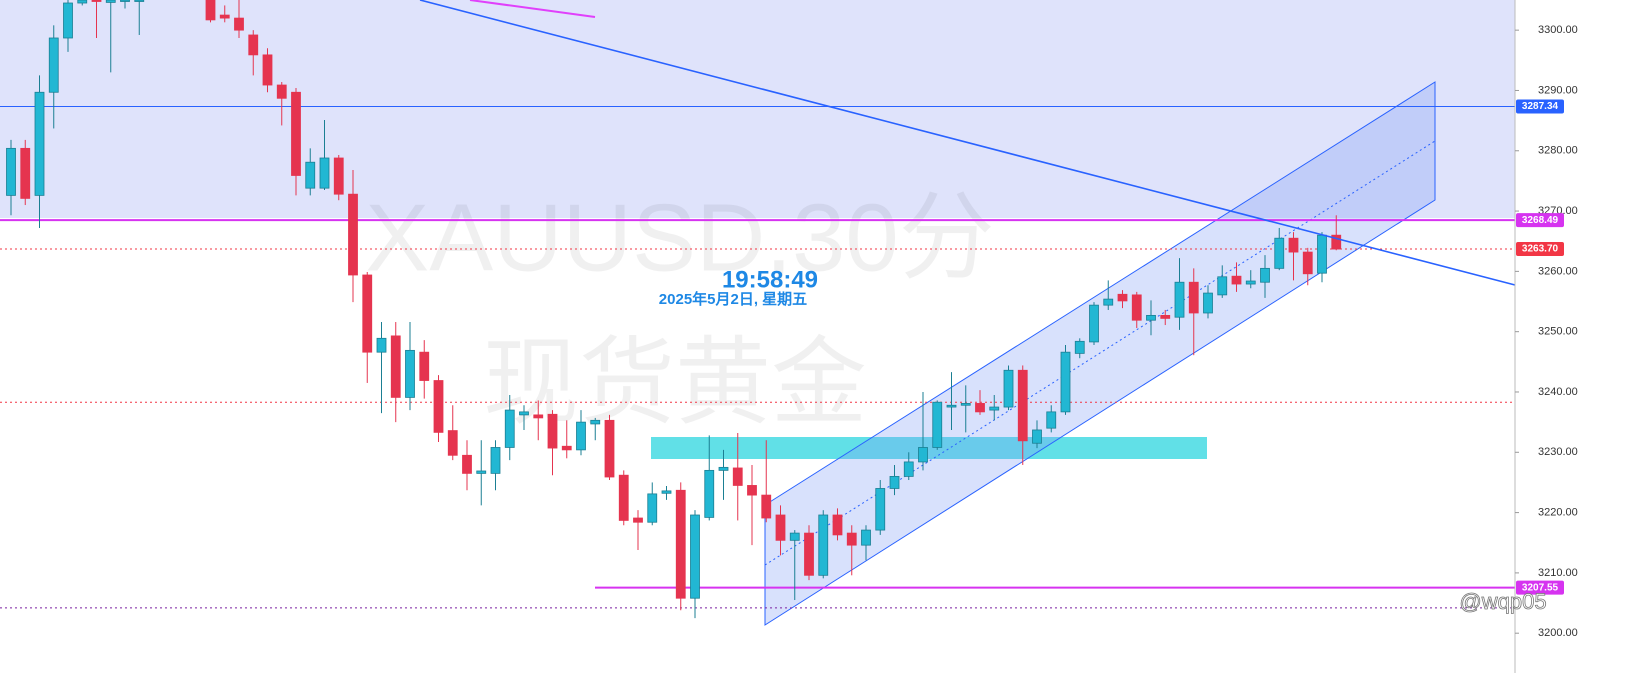  I want to click on watermark: 现货黄金, so click(675, 382).